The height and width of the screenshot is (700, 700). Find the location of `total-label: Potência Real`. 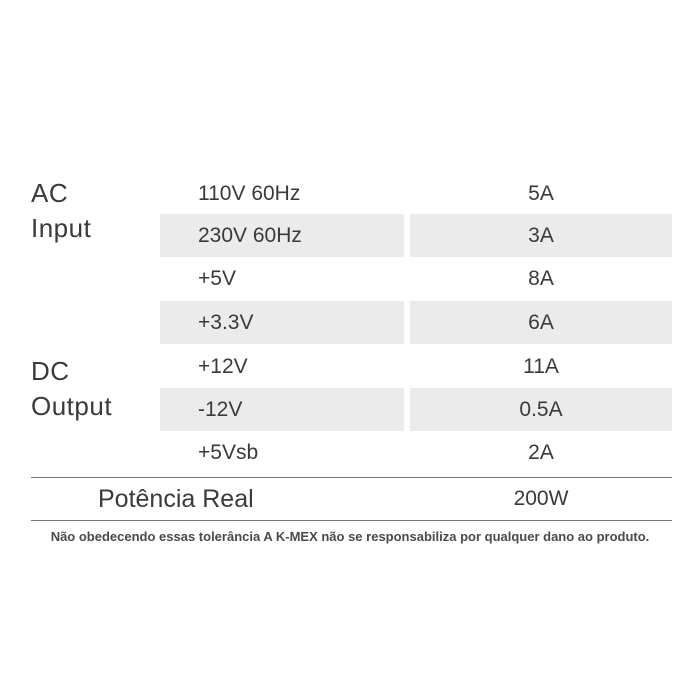

total-label: Potência Real is located at coordinates (176, 499).